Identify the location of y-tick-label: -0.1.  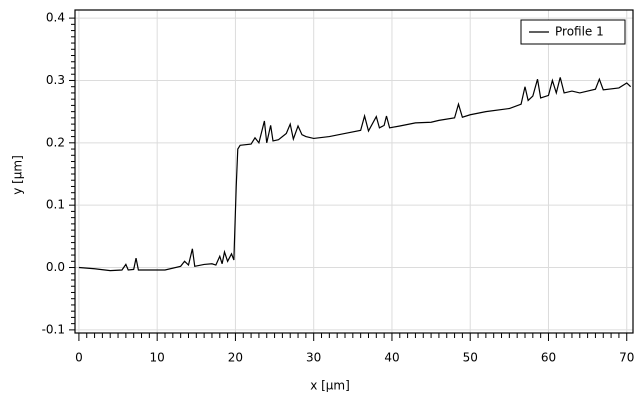
(53, 329).